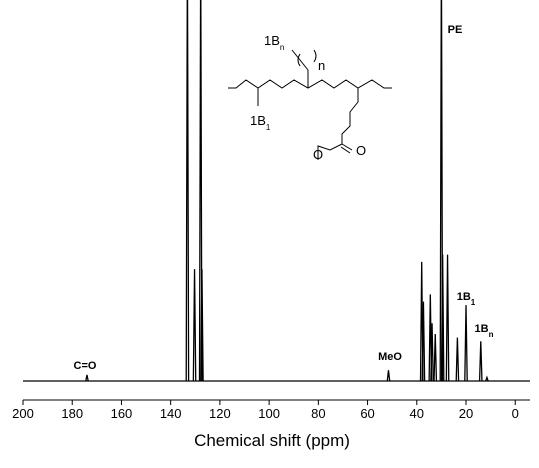  Describe the element at coordinates (330, 151) in the screenshot. I see `ester` at that location.